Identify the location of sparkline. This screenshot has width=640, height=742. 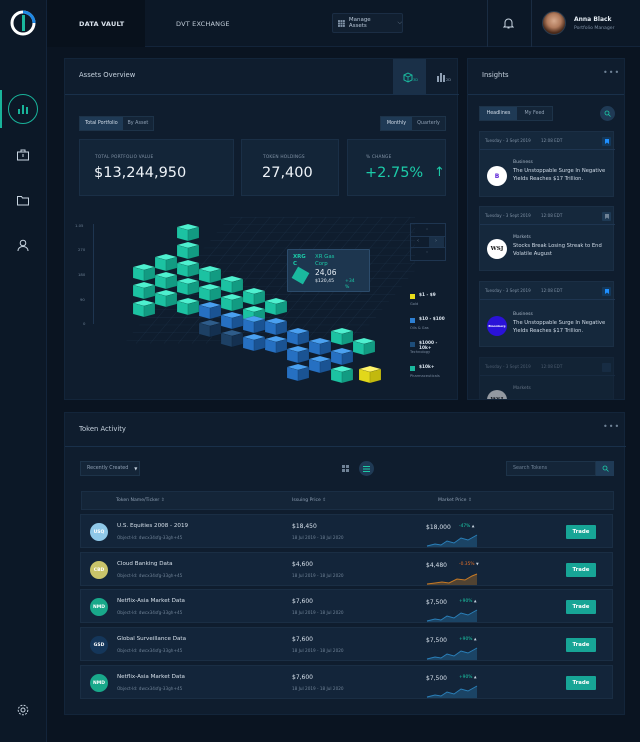
(452, 579).